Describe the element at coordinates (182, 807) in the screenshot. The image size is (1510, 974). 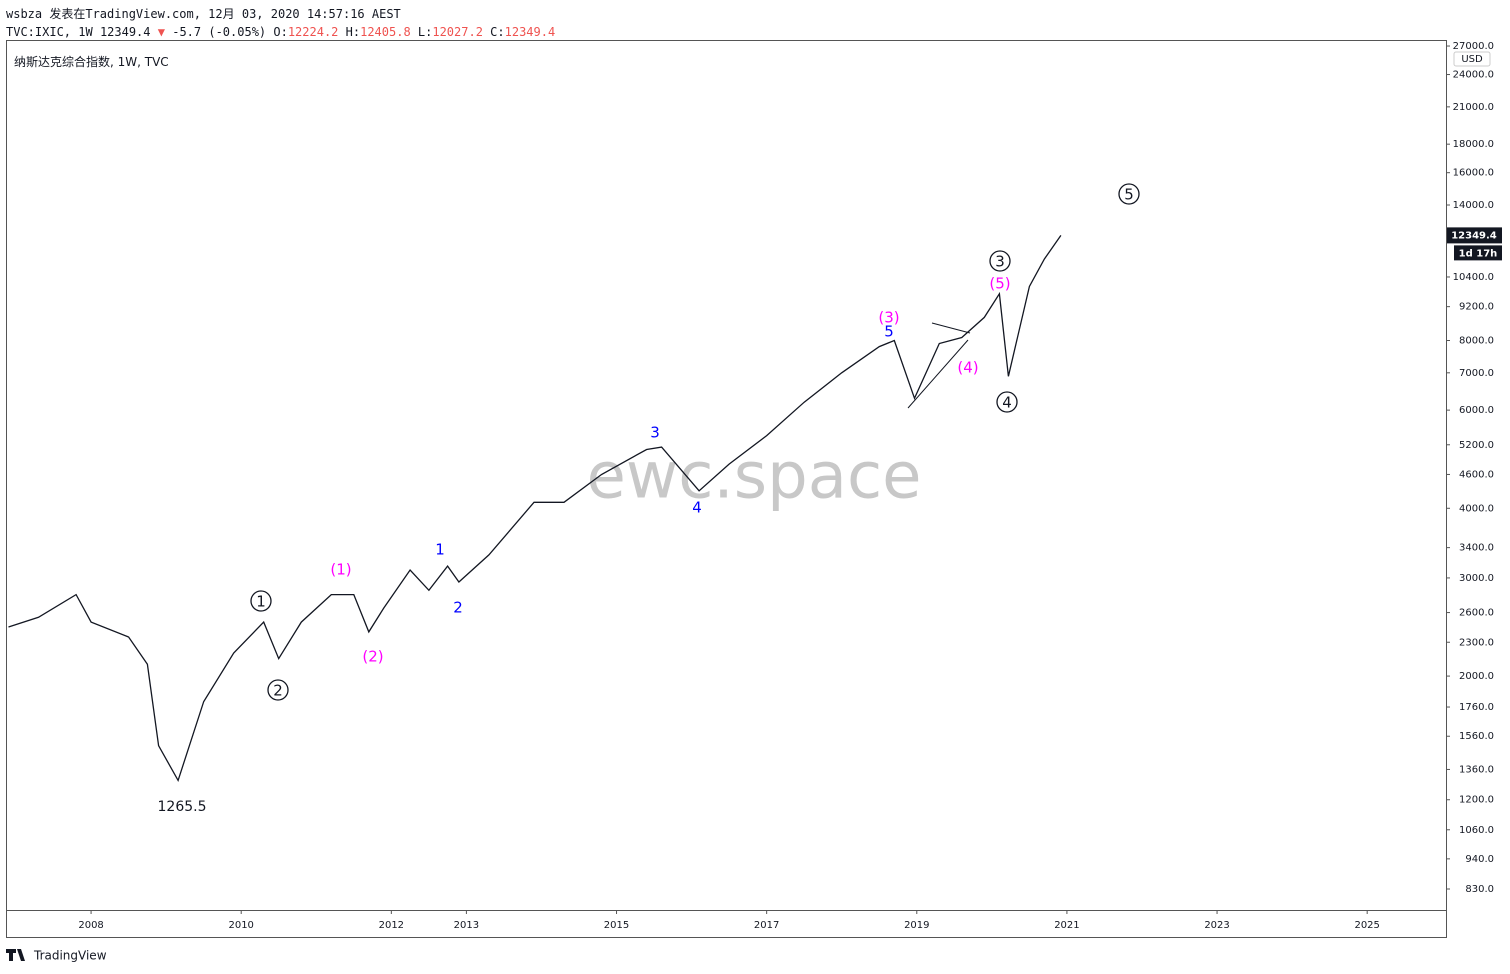
I see `low-label: 1265.5` at that location.